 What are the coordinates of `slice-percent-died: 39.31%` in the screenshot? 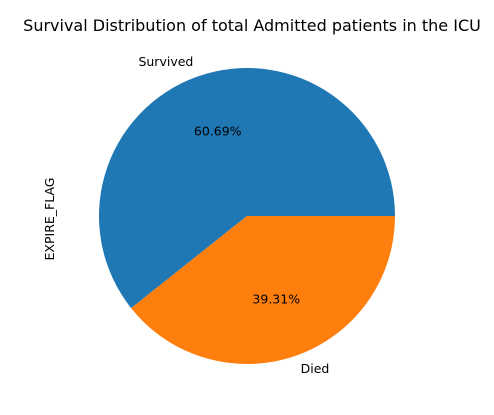 It's located at (276, 298).